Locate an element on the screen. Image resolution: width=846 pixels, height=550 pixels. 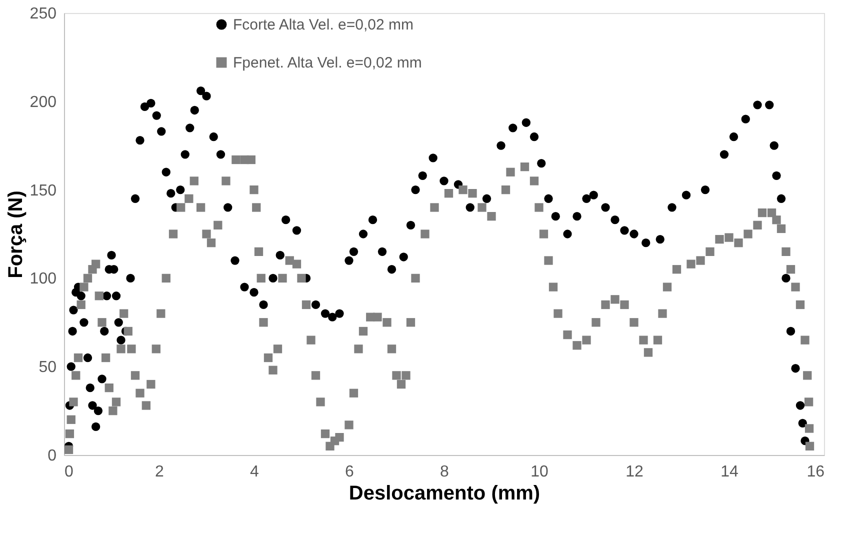
y-axis-title: Força (N) is located at coordinates (15, 234).